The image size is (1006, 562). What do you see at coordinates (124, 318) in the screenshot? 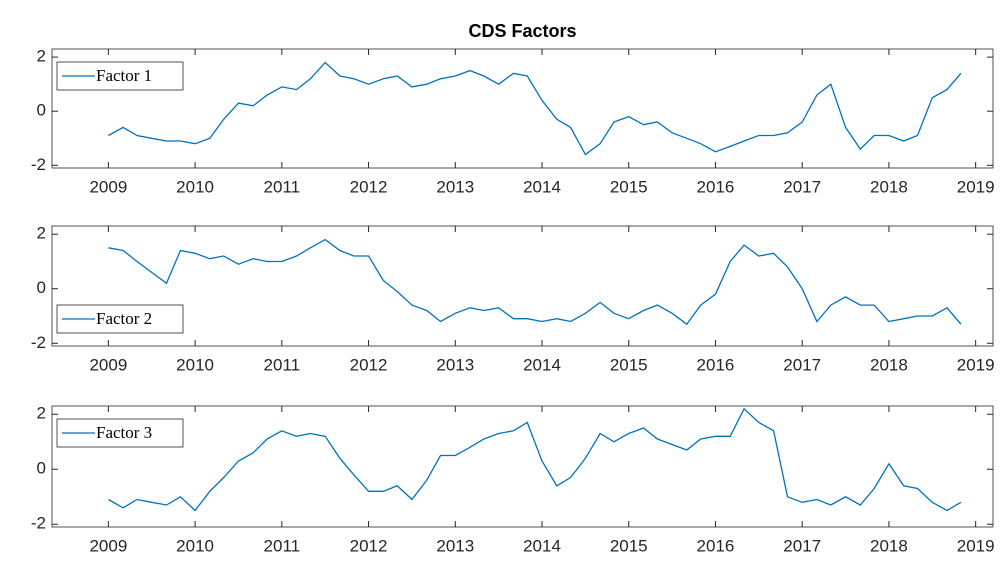
I see `legend-label: Factor 2` at bounding box center [124, 318].